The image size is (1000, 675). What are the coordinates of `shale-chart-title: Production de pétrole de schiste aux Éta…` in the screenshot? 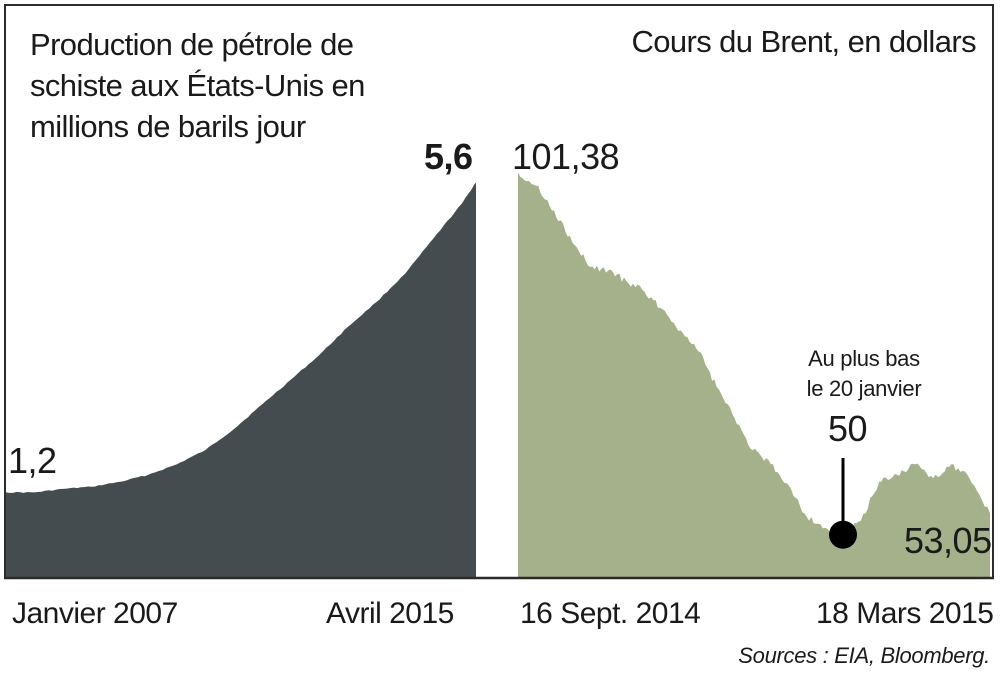 It's located at (197, 85).